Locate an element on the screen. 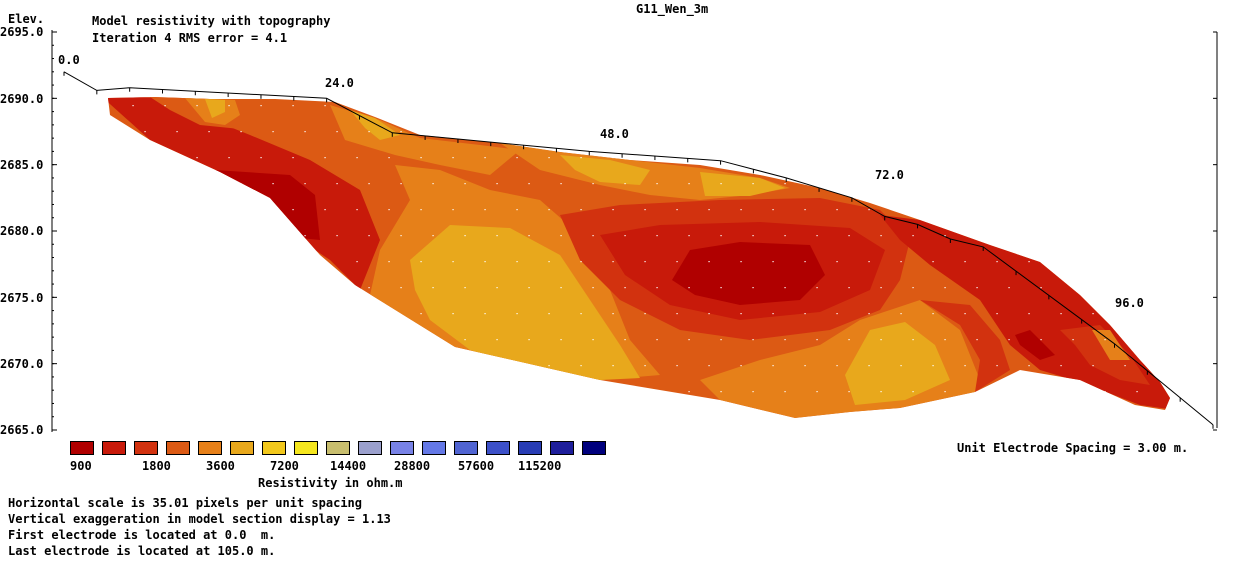 This screenshot has height=565, width=1236. footer-line-4: Last electrode is located at 105.0 m. is located at coordinates (142, 551).